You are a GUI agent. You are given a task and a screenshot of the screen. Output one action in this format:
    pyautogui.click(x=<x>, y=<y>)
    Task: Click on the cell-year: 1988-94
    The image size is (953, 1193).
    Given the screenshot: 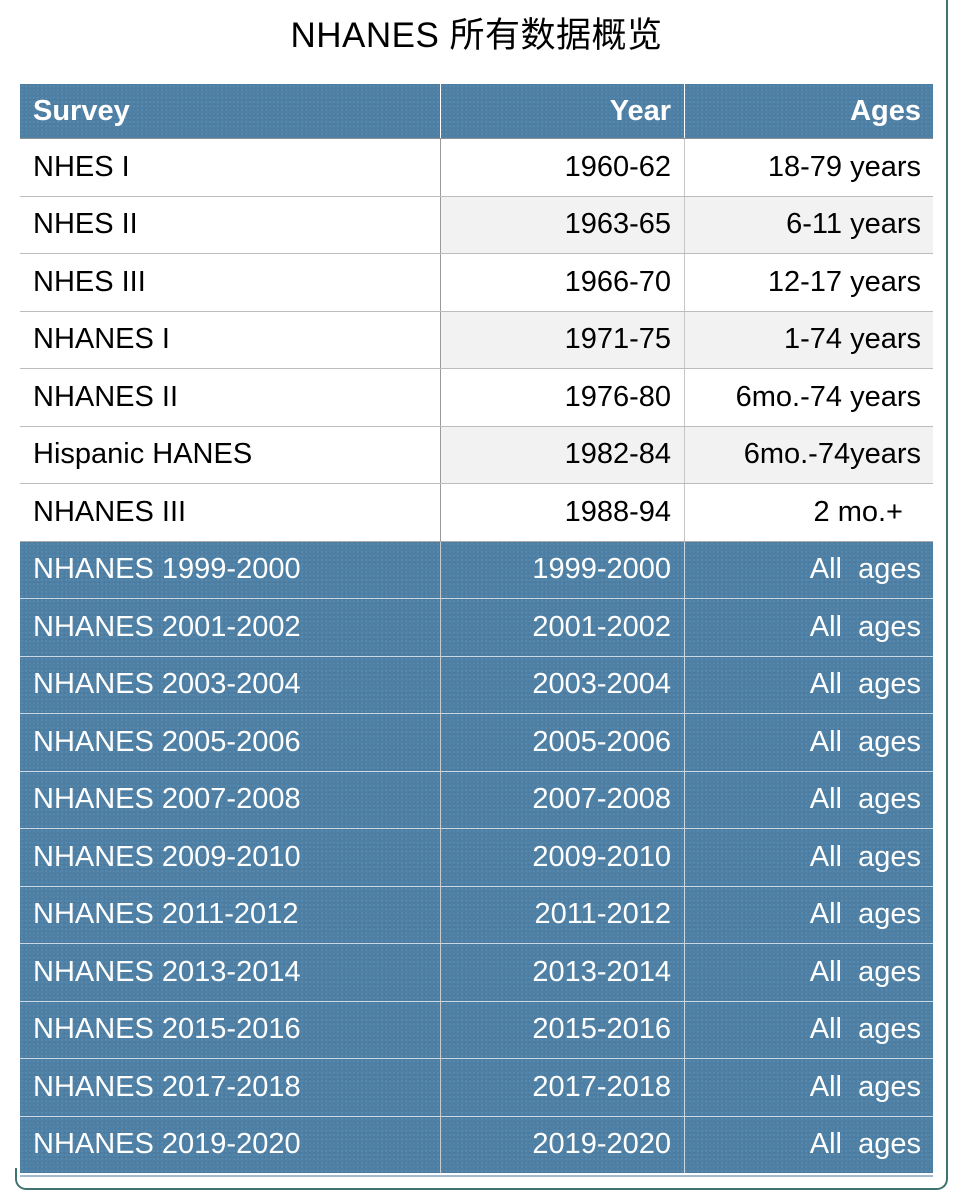 What is the action you would take?
    pyautogui.click(x=562, y=512)
    